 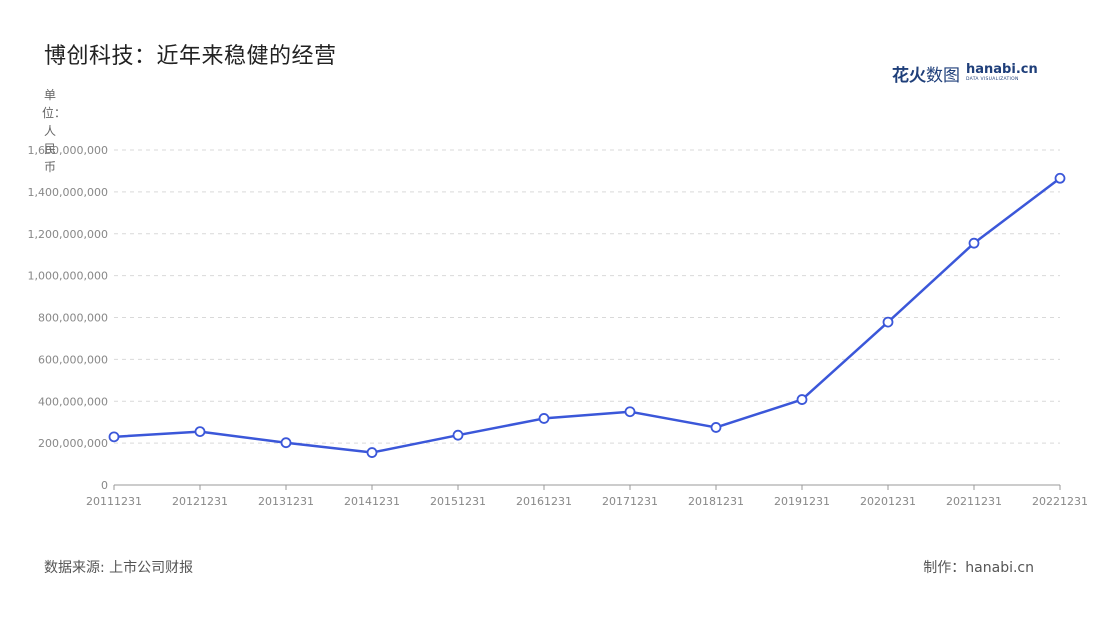 I want to click on logo-en: hanabi.cn DATA VISUALIZATION, so click(x=1002, y=73).